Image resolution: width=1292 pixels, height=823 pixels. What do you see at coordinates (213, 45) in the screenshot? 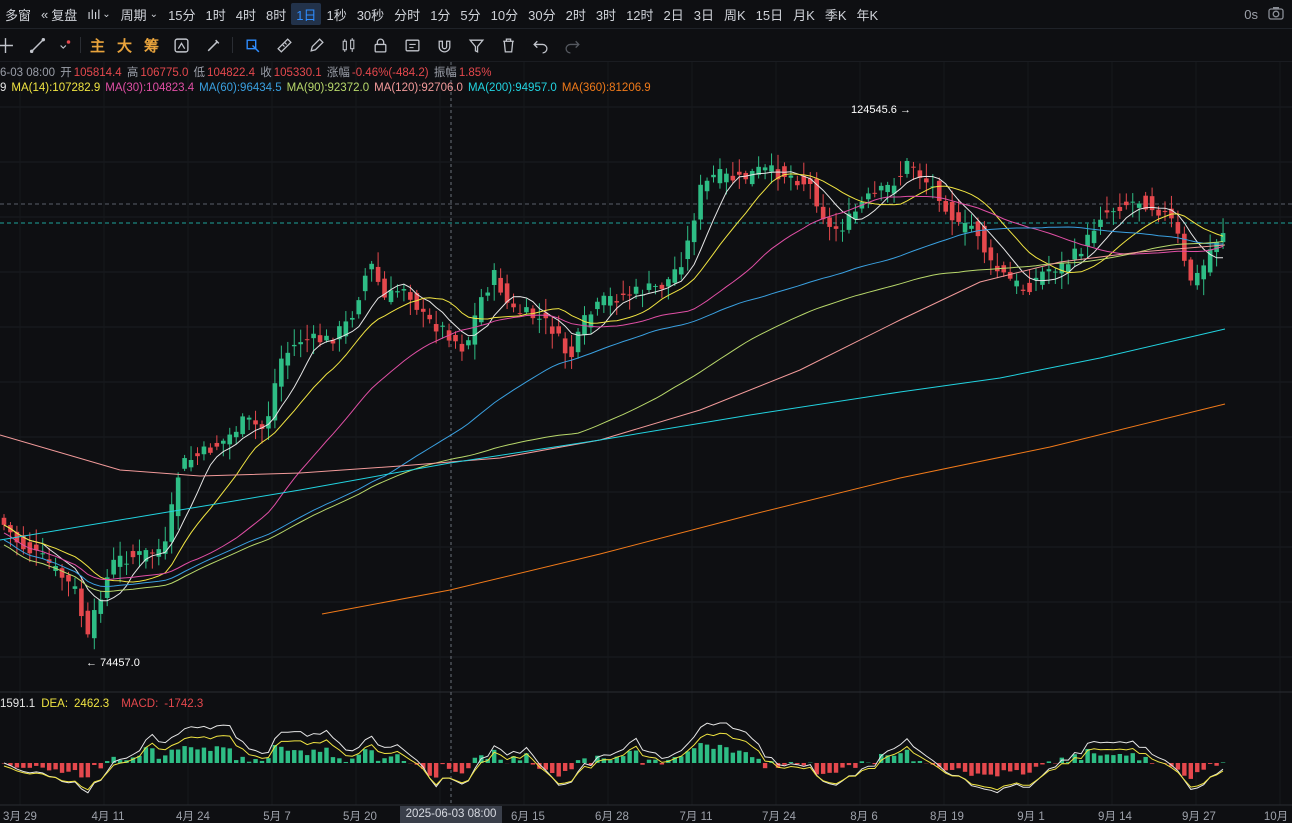
I see `brush-icon` at bounding box center [213, 45].